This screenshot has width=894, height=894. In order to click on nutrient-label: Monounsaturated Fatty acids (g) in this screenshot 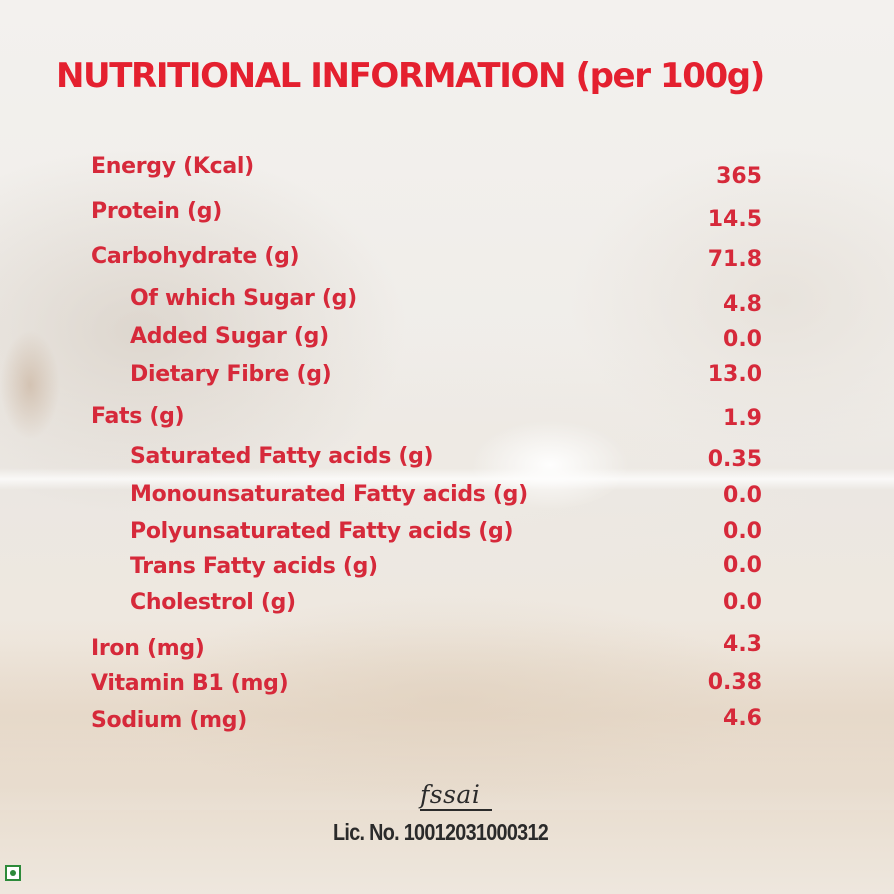, I will do `click(329, 494)`.